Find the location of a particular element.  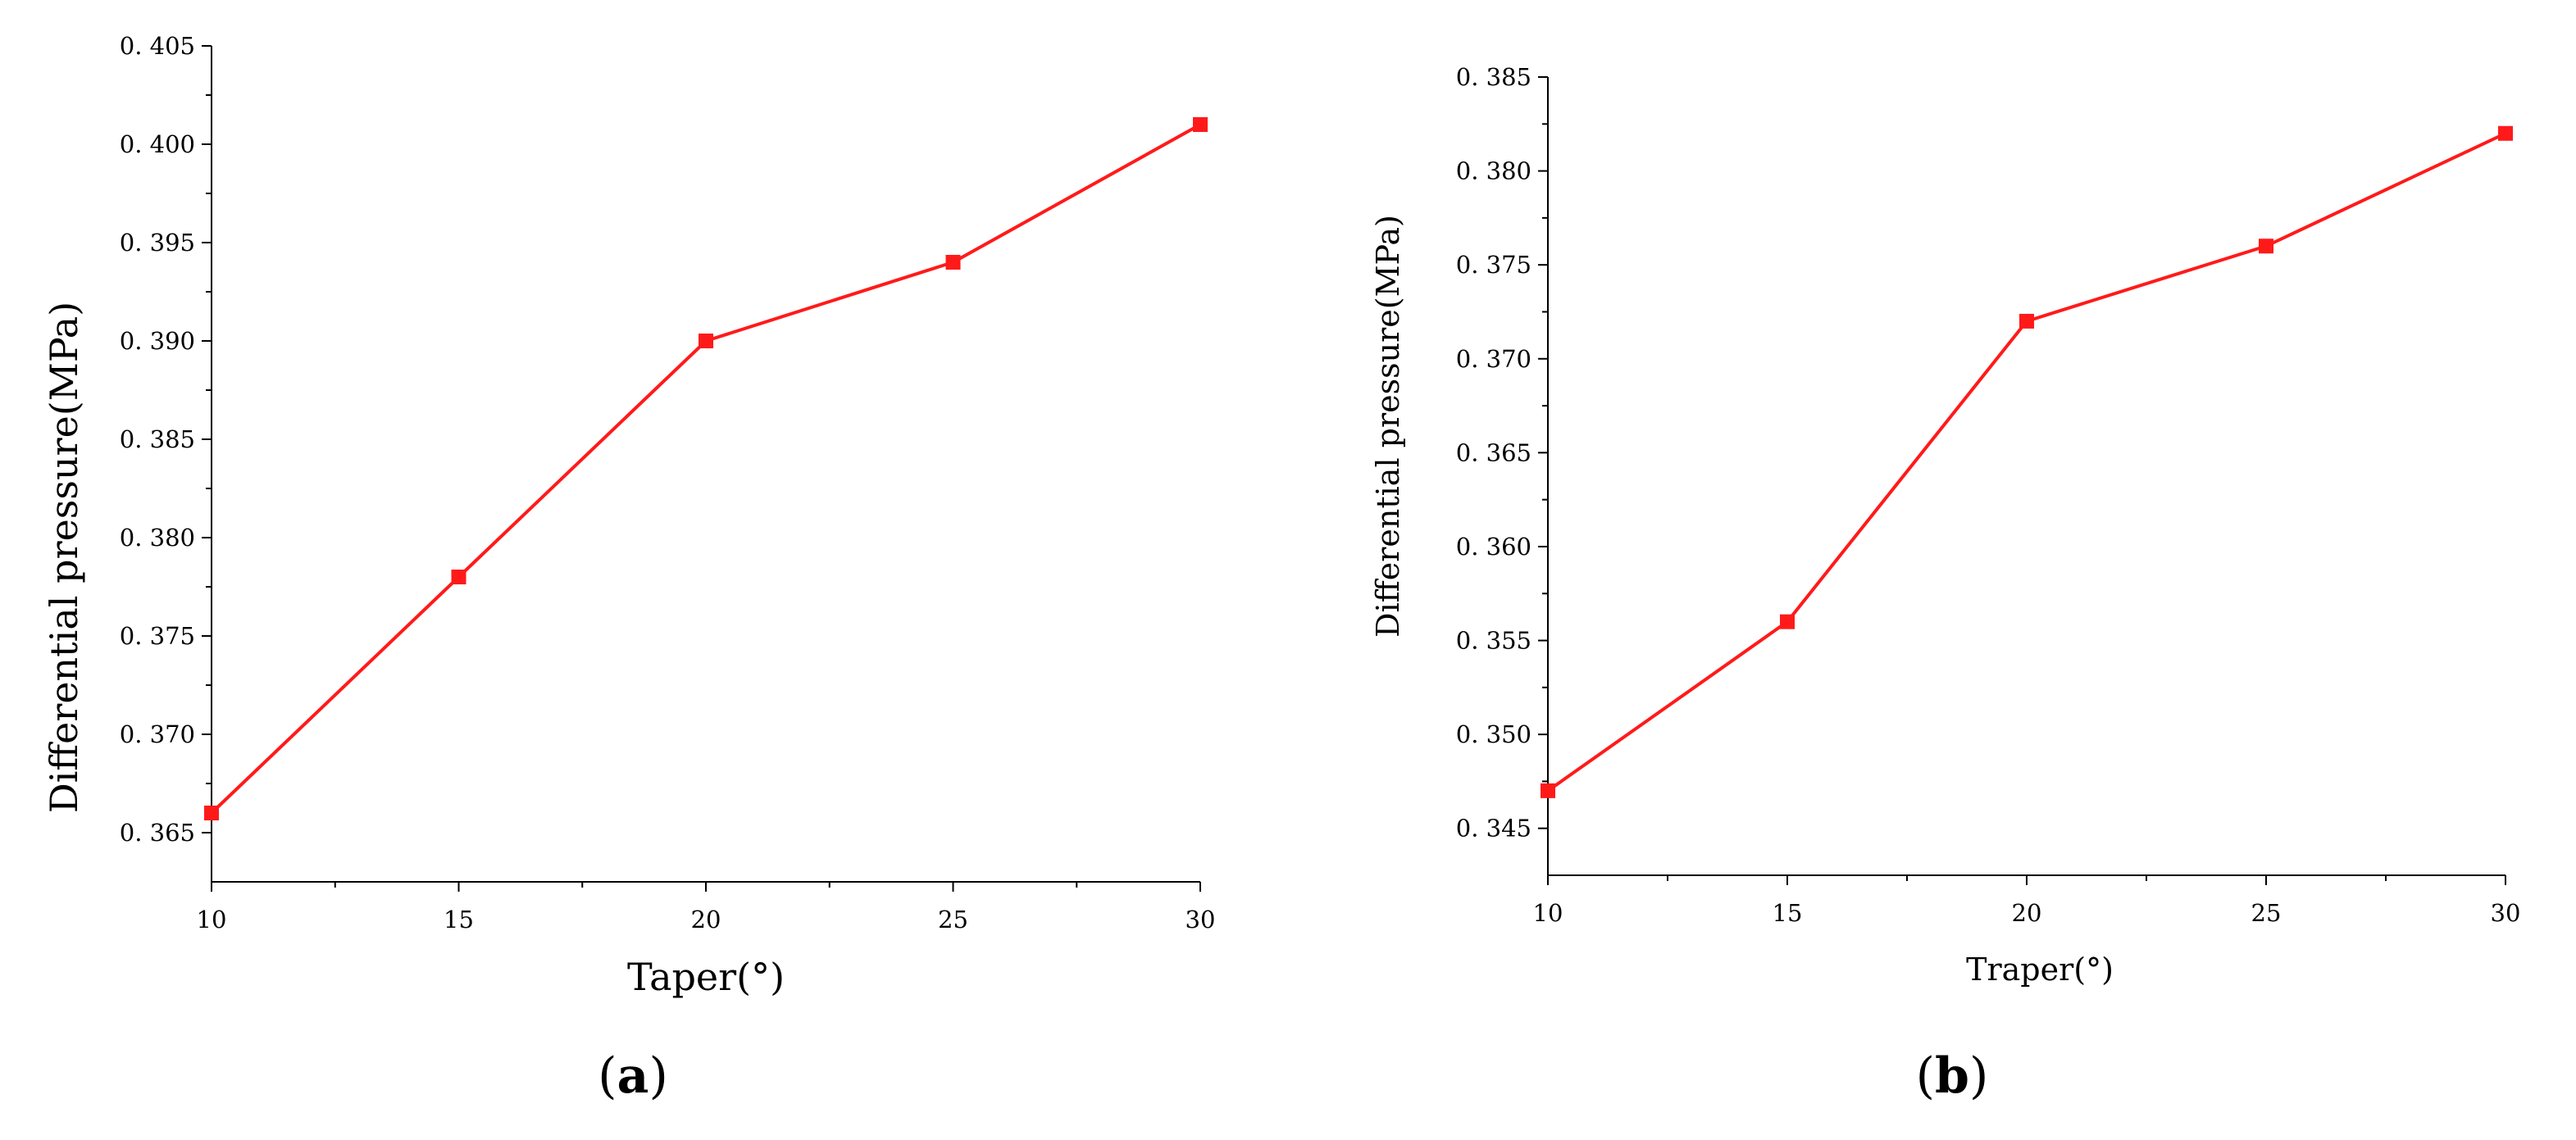

panel-label-b: (b) is located at coordinates (1952, 1076).